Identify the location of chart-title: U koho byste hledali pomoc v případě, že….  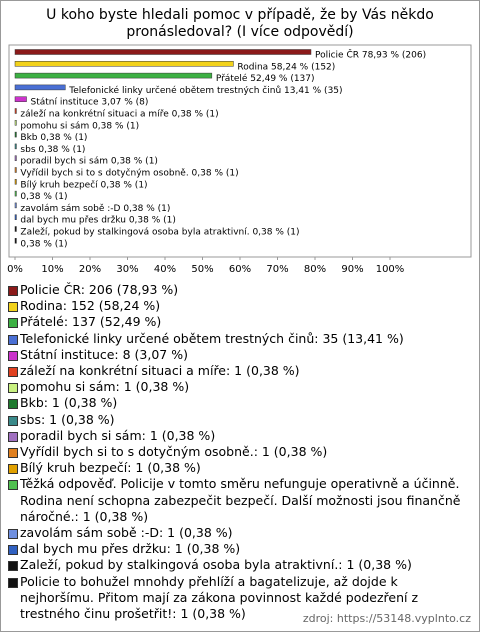
(240, 23).